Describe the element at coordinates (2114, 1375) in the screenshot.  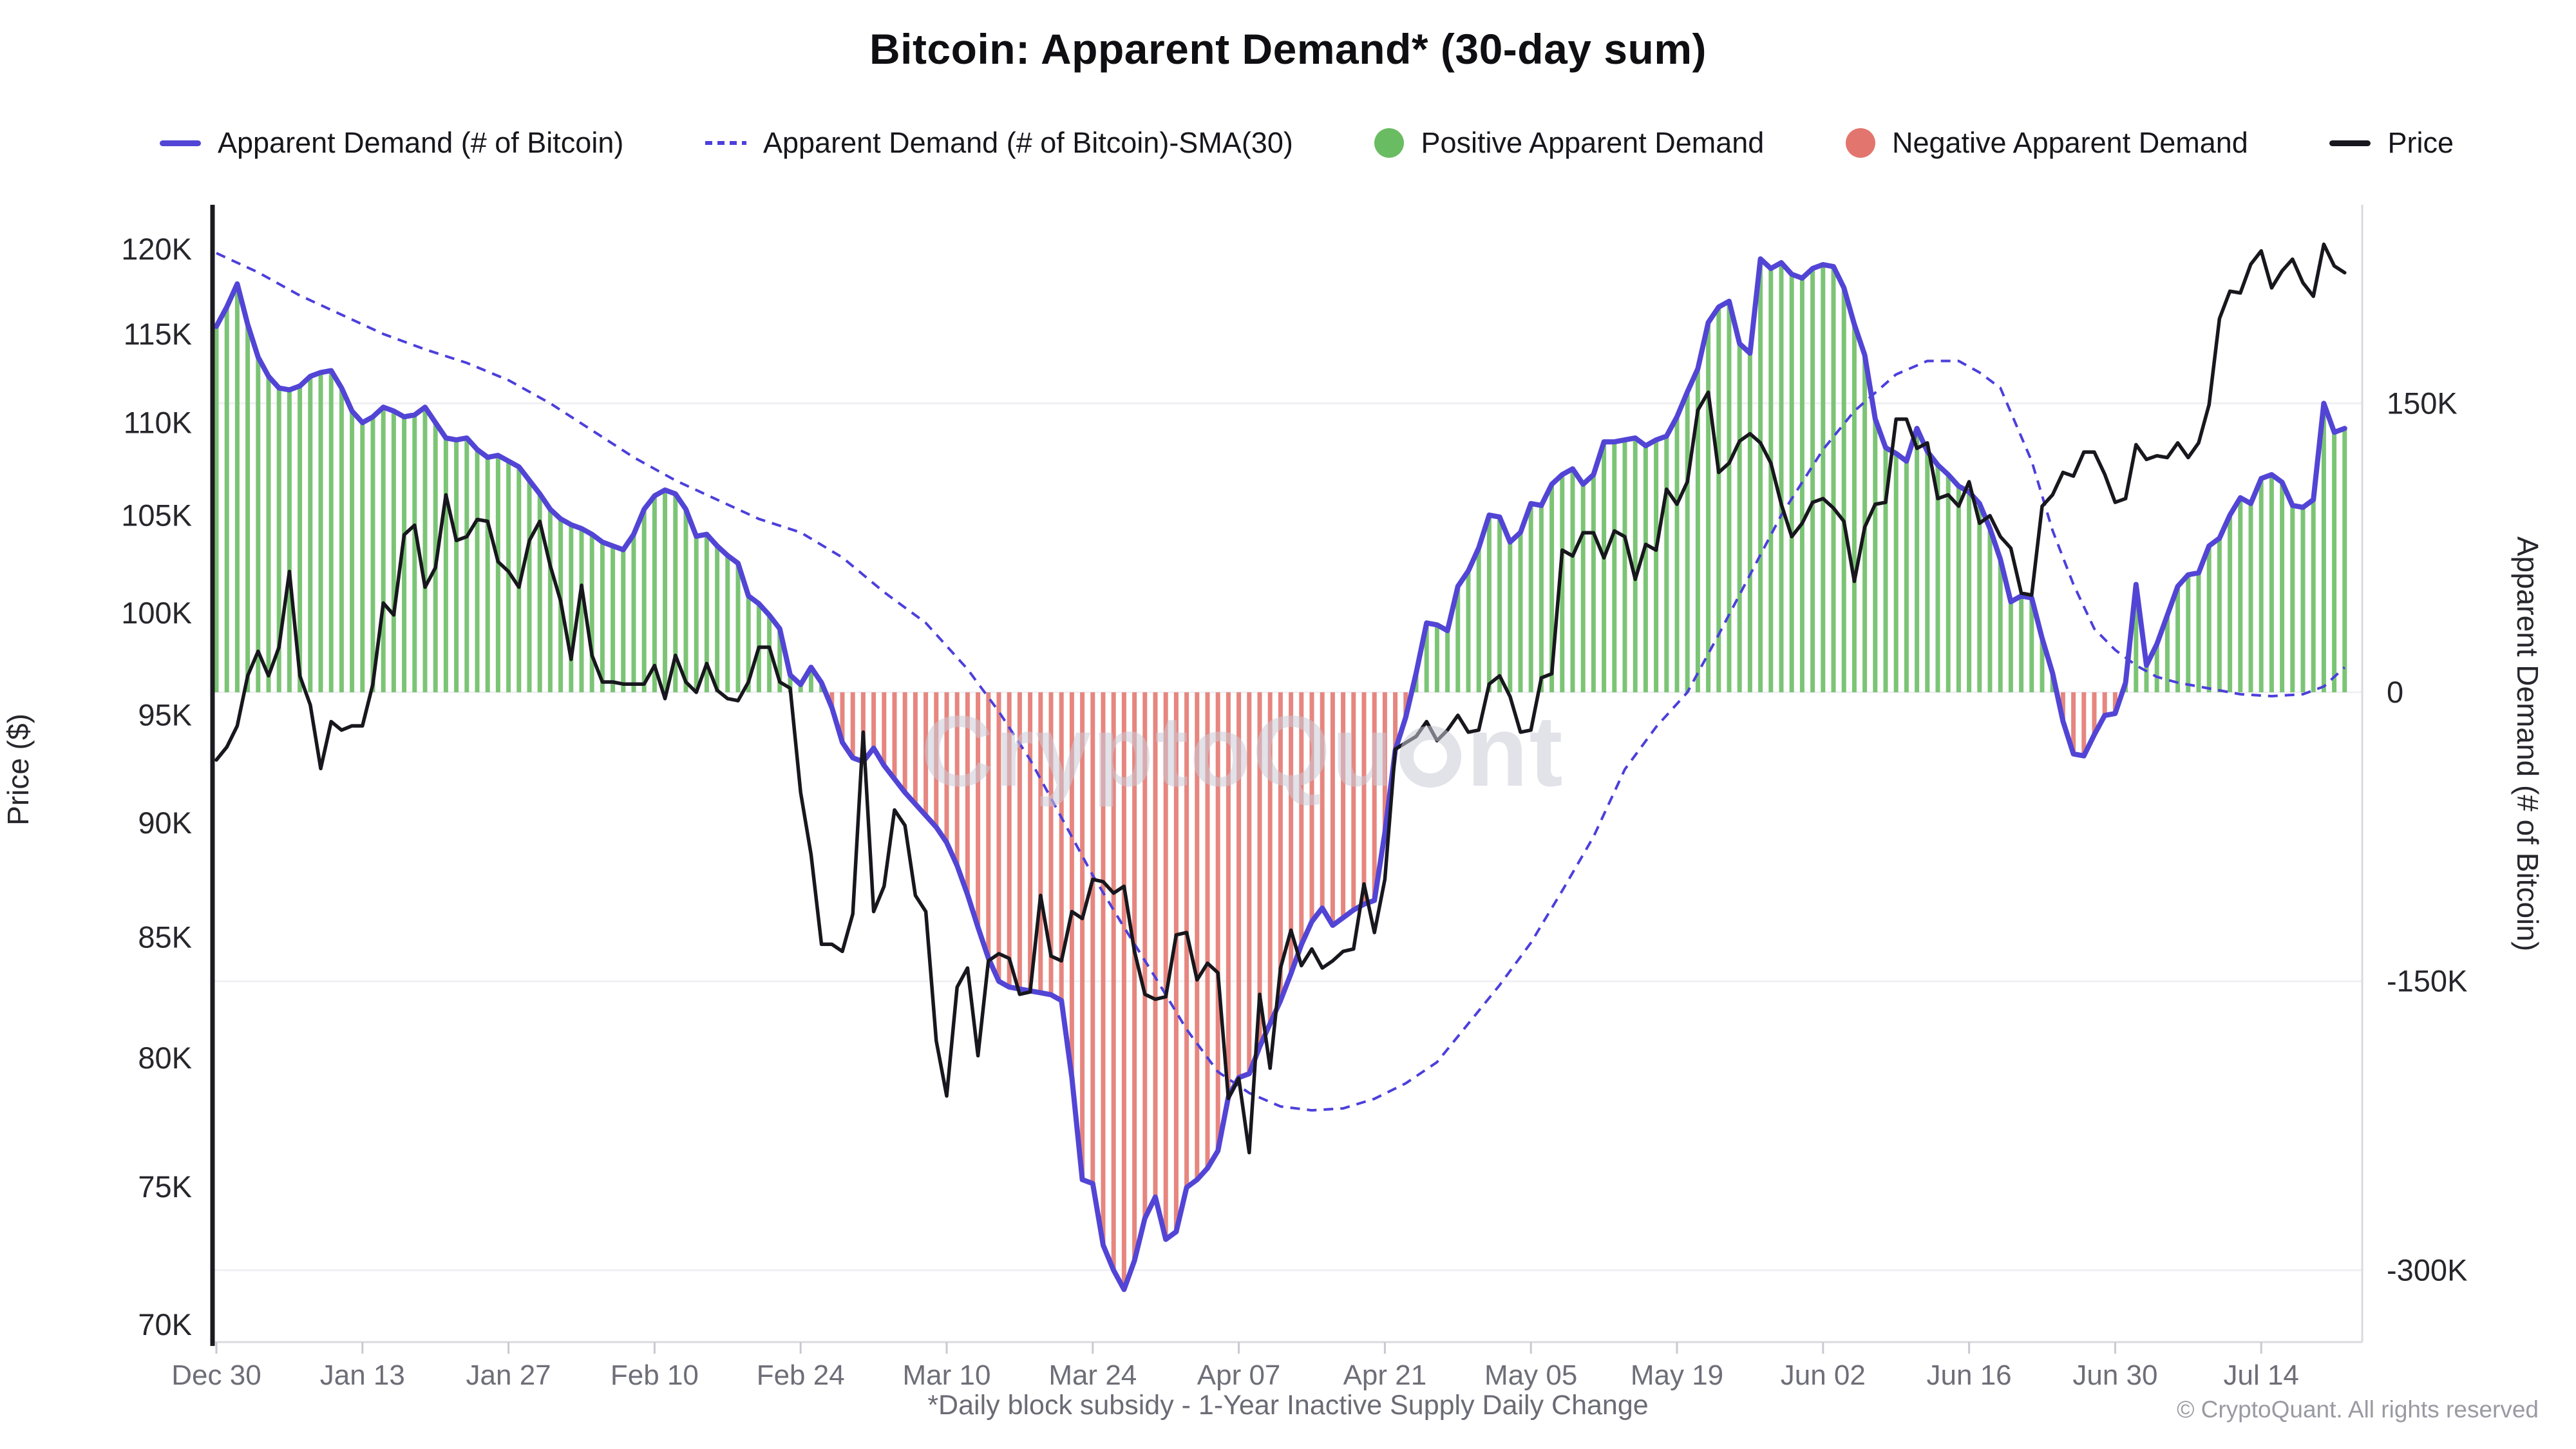
I see `x-axis-tick-label: Jun 30` at that location.